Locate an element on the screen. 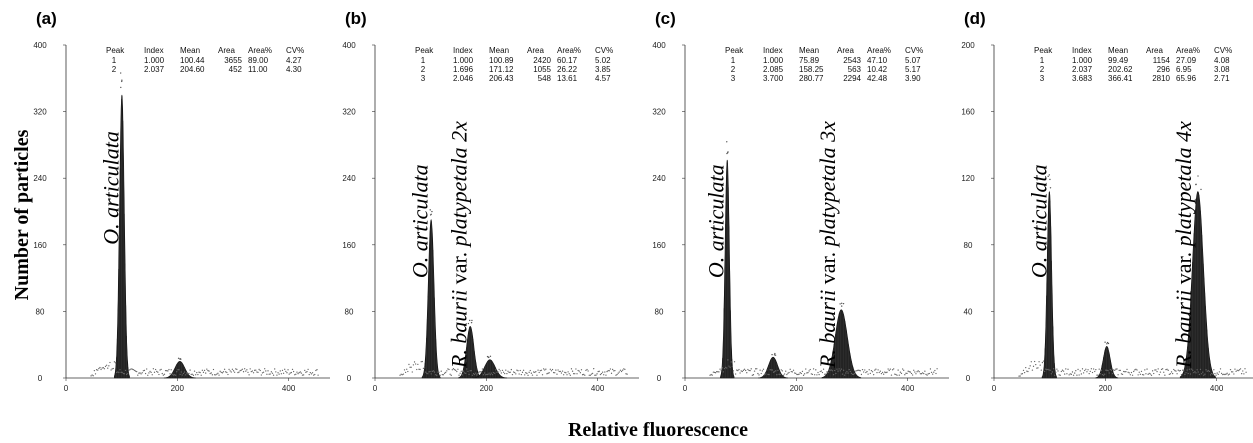 This screenshot has height=443, width=1253. table-cell: 100.44 is located at coordinates (192, 60).